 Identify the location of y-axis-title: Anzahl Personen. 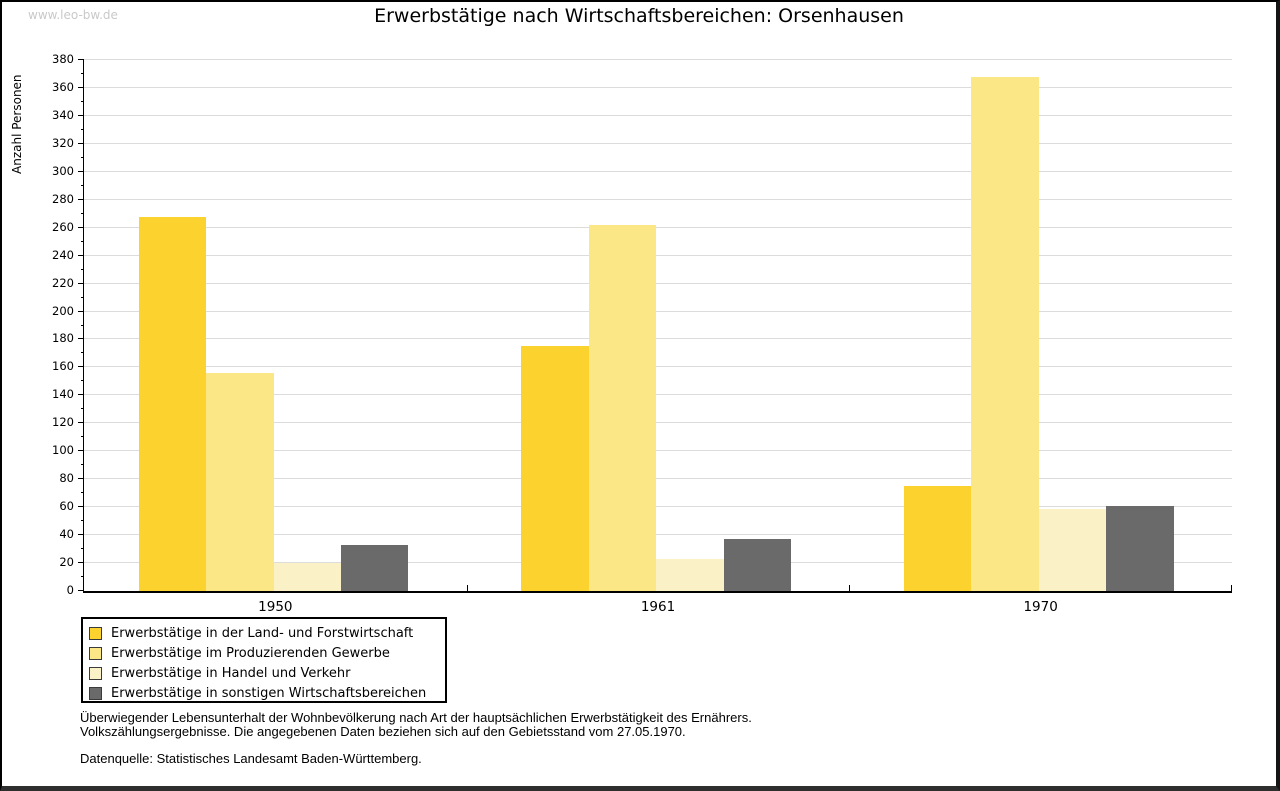
(17, 124).